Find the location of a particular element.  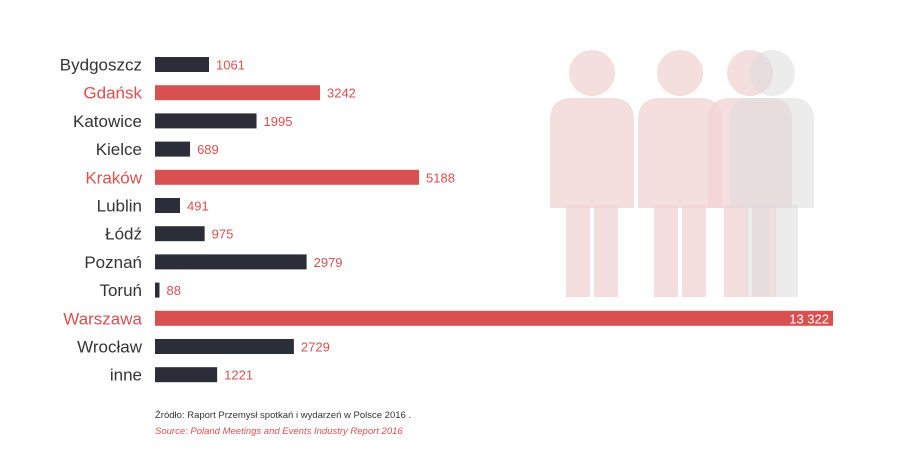

value-label: 3242 is located at coordinates (341, 93).